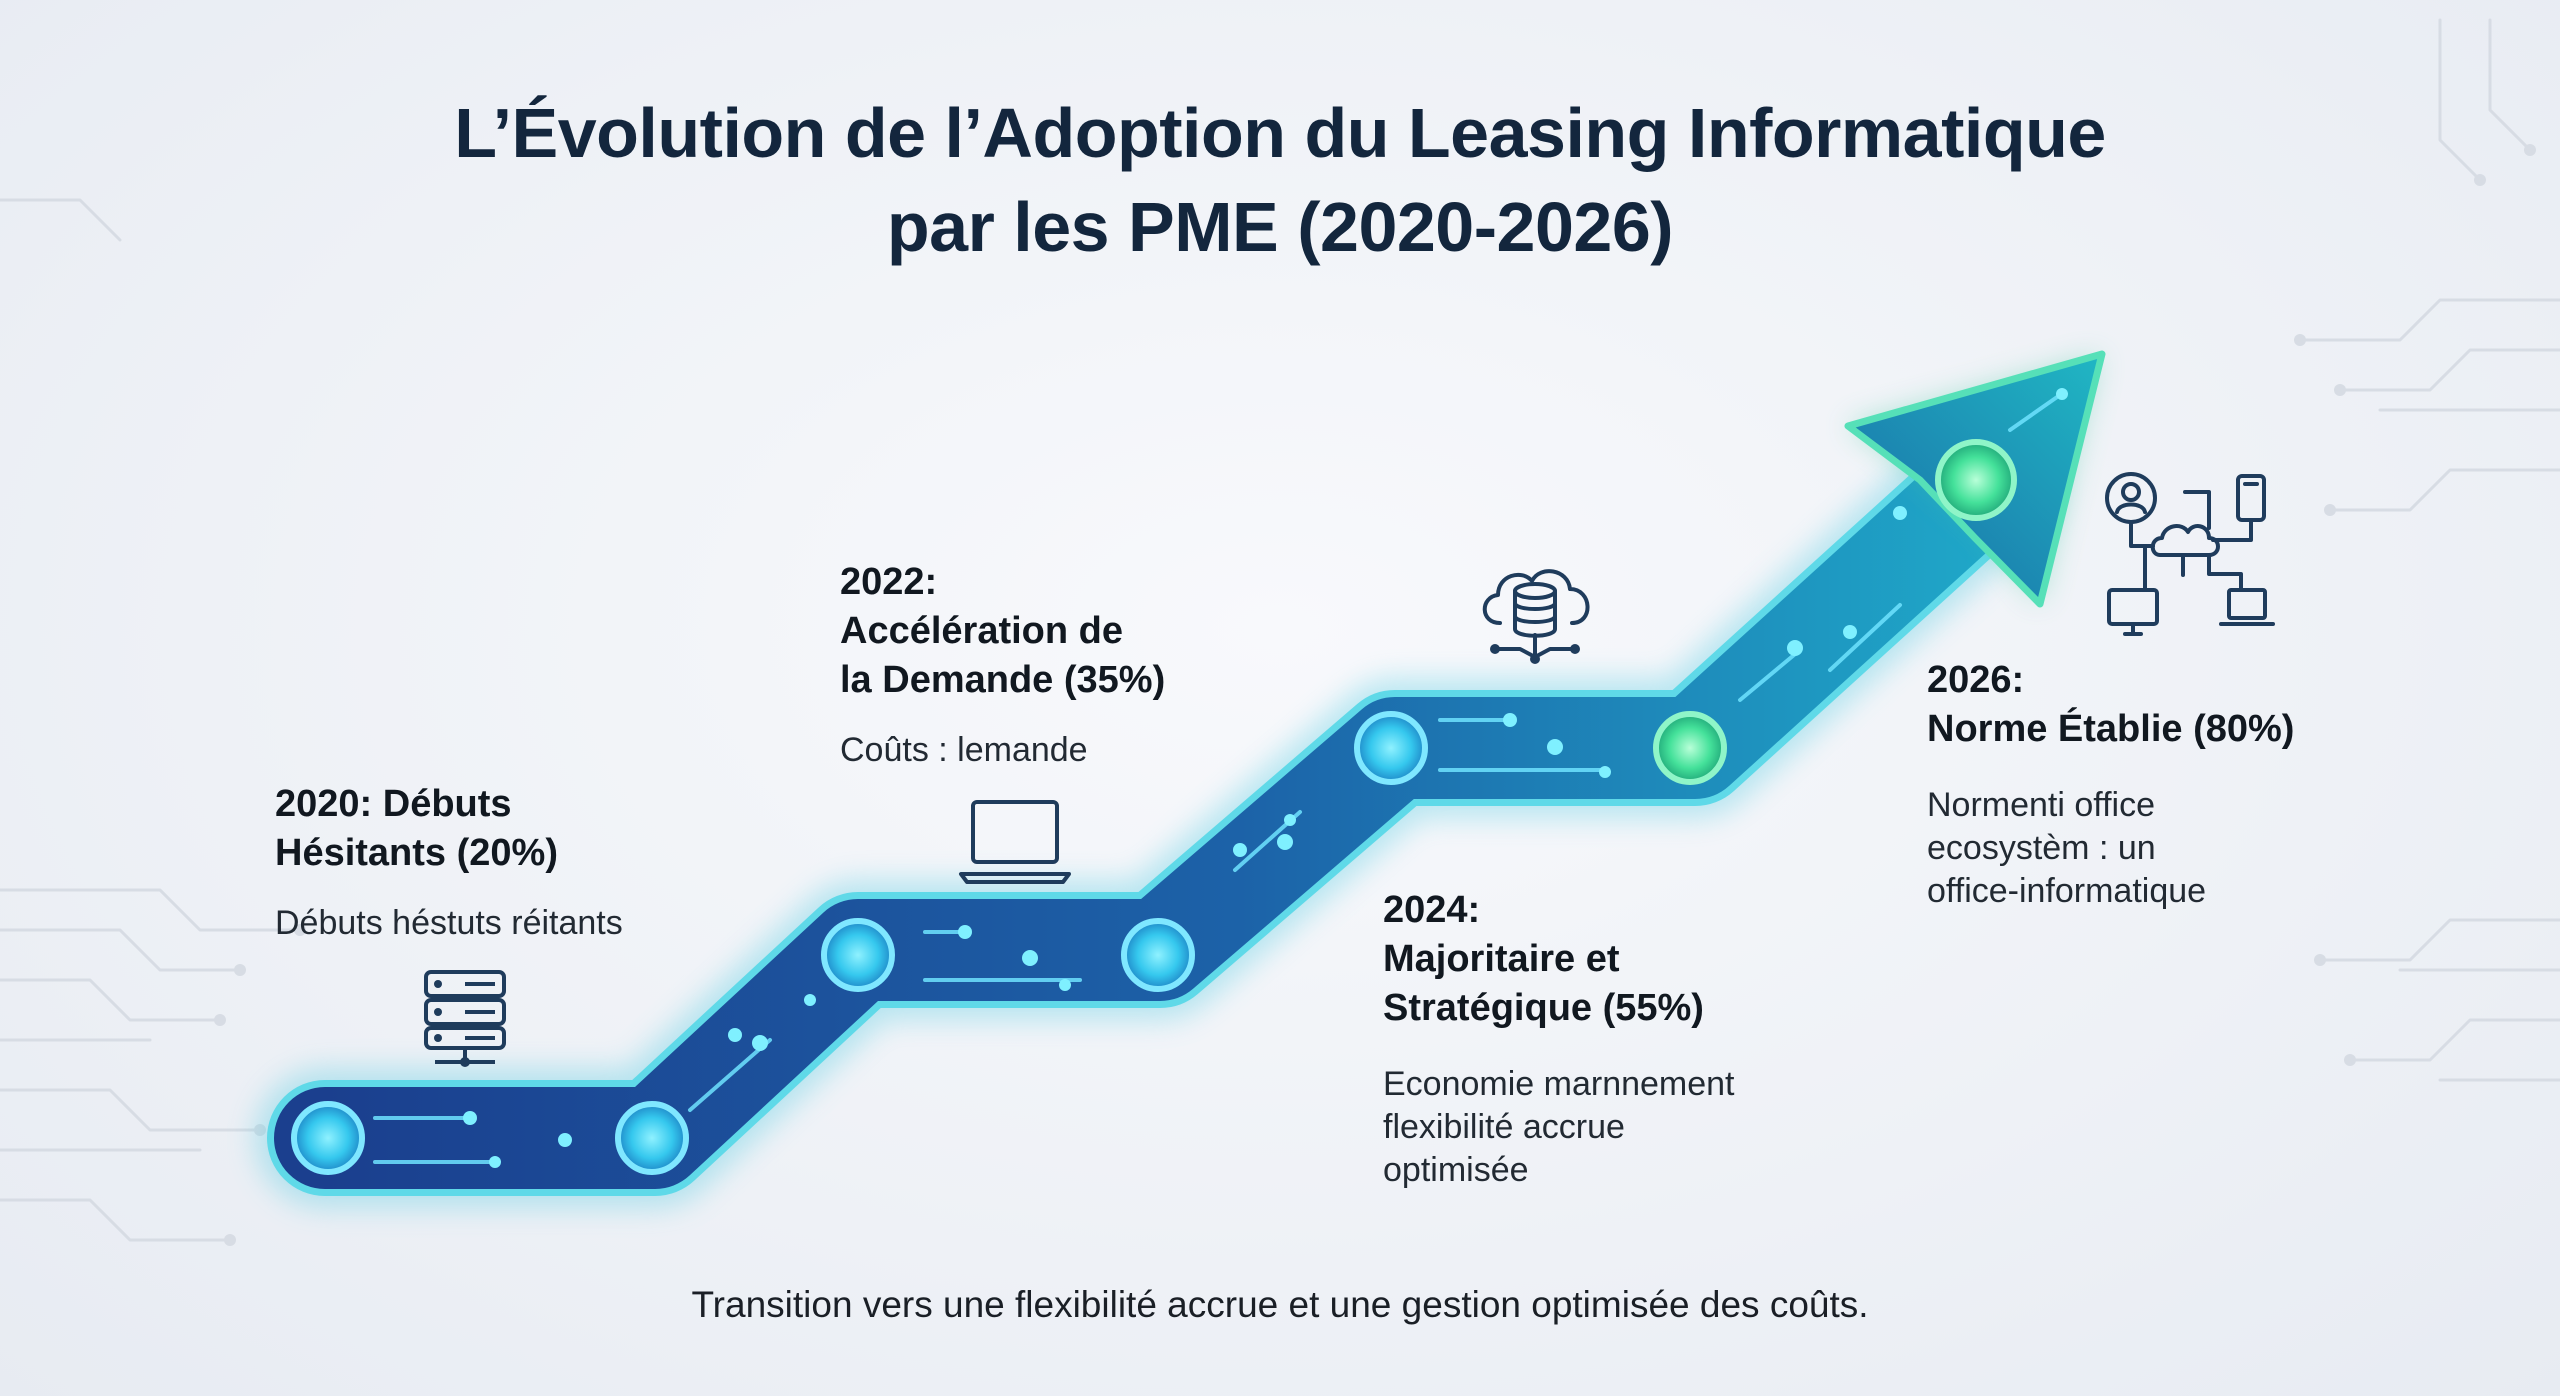  What do you see at coordinates (1559, 1084) in the screenshot?
I see `stage-2024-description-line-1: Economie marnnement` at bounding box center [1559, 1084].